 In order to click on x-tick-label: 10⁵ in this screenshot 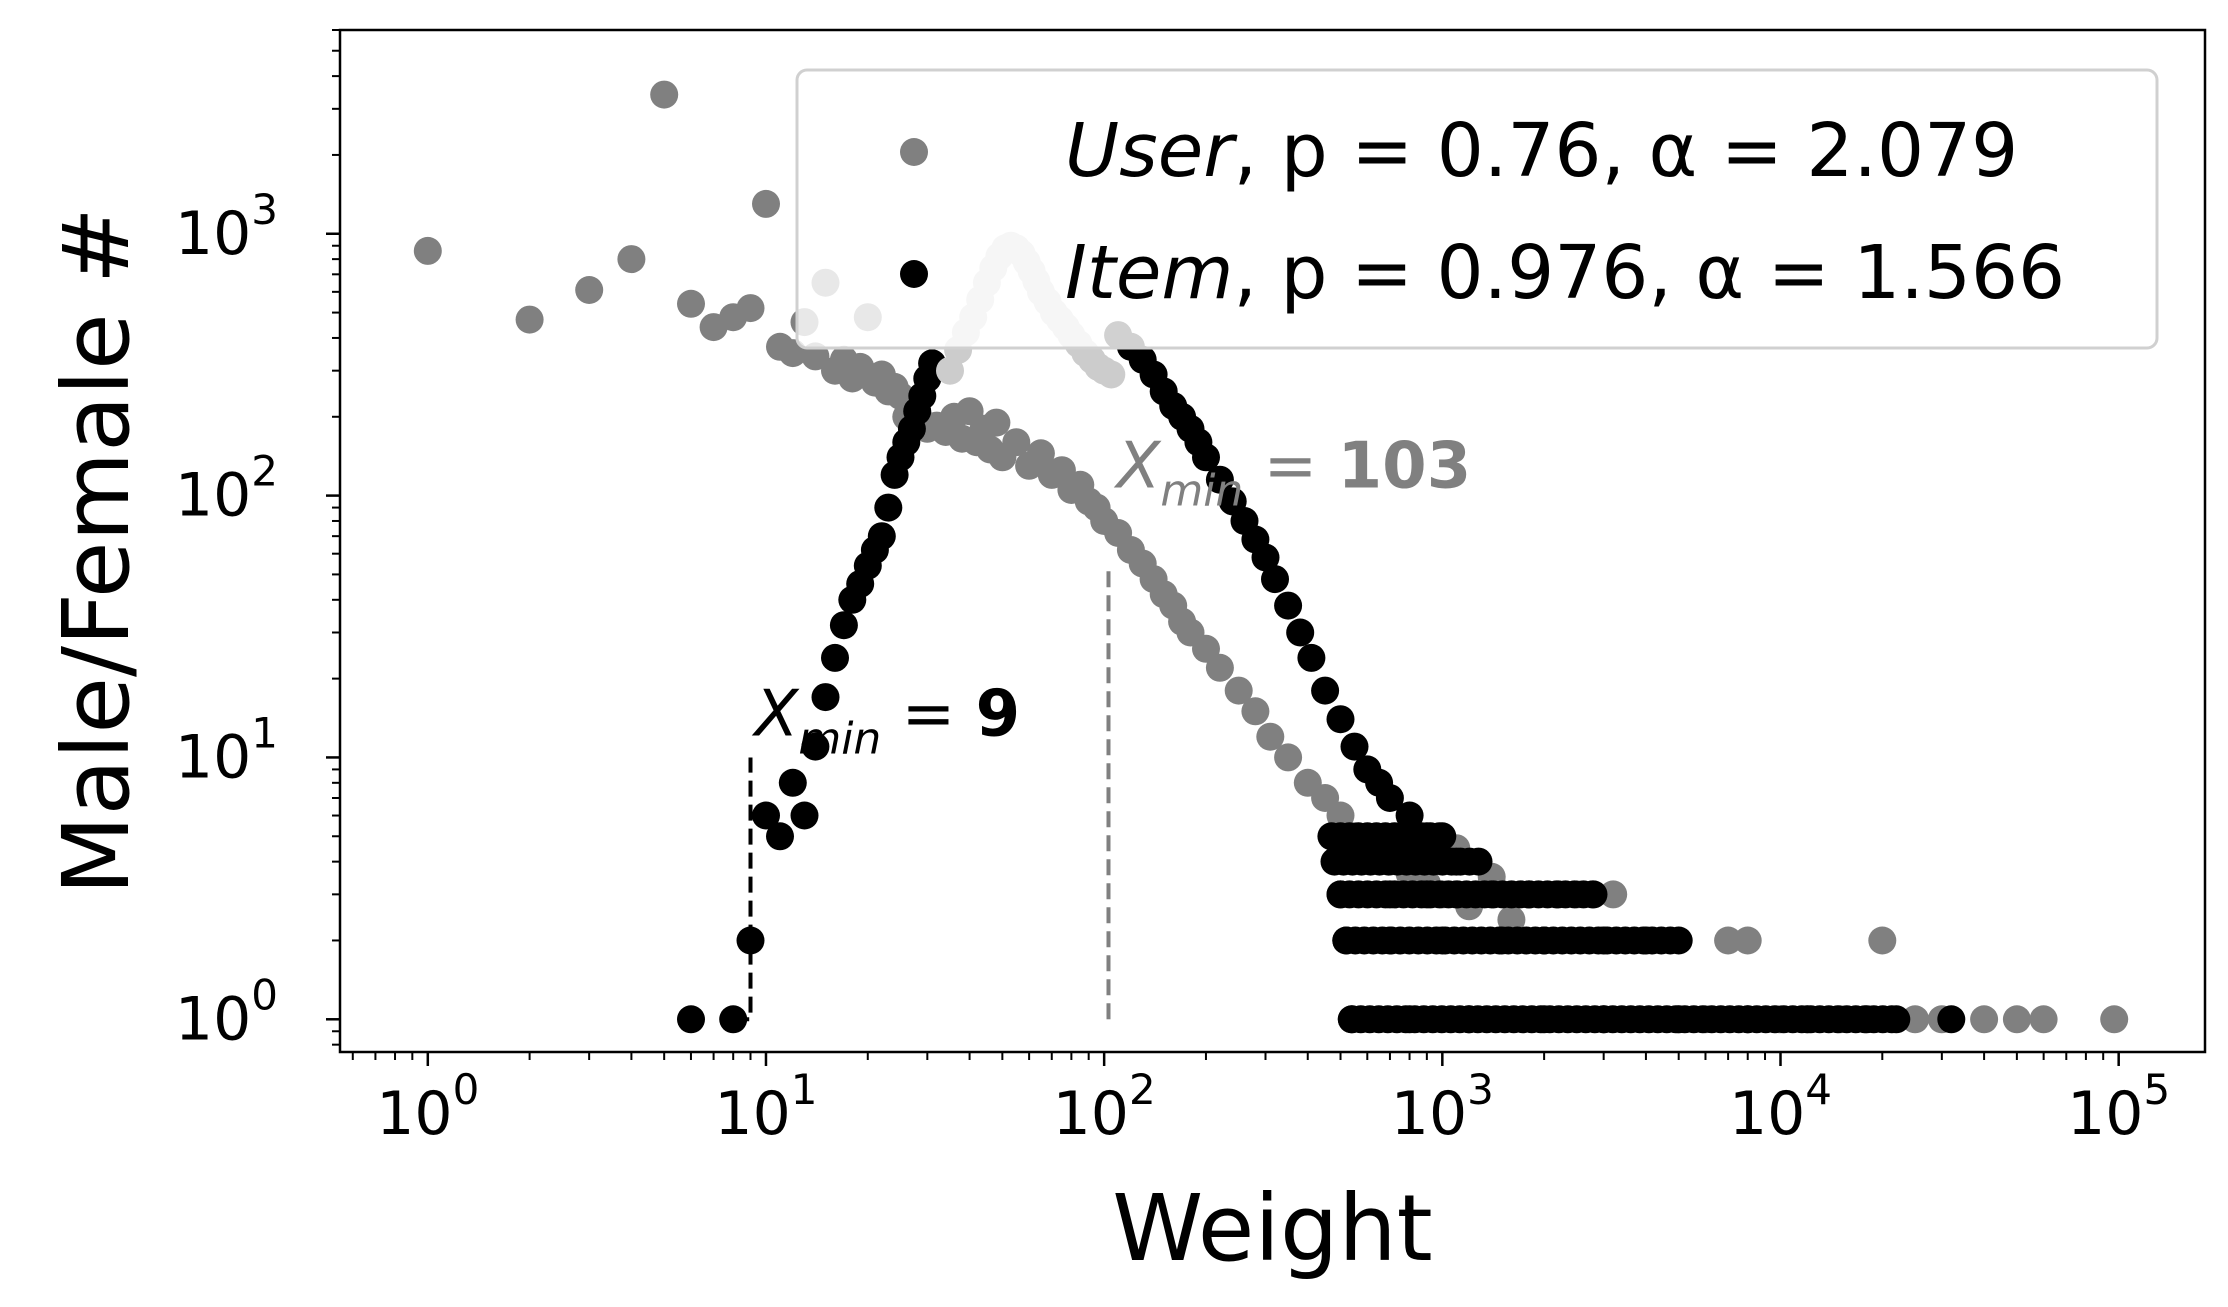, I will do `click(2118, 1107)`.